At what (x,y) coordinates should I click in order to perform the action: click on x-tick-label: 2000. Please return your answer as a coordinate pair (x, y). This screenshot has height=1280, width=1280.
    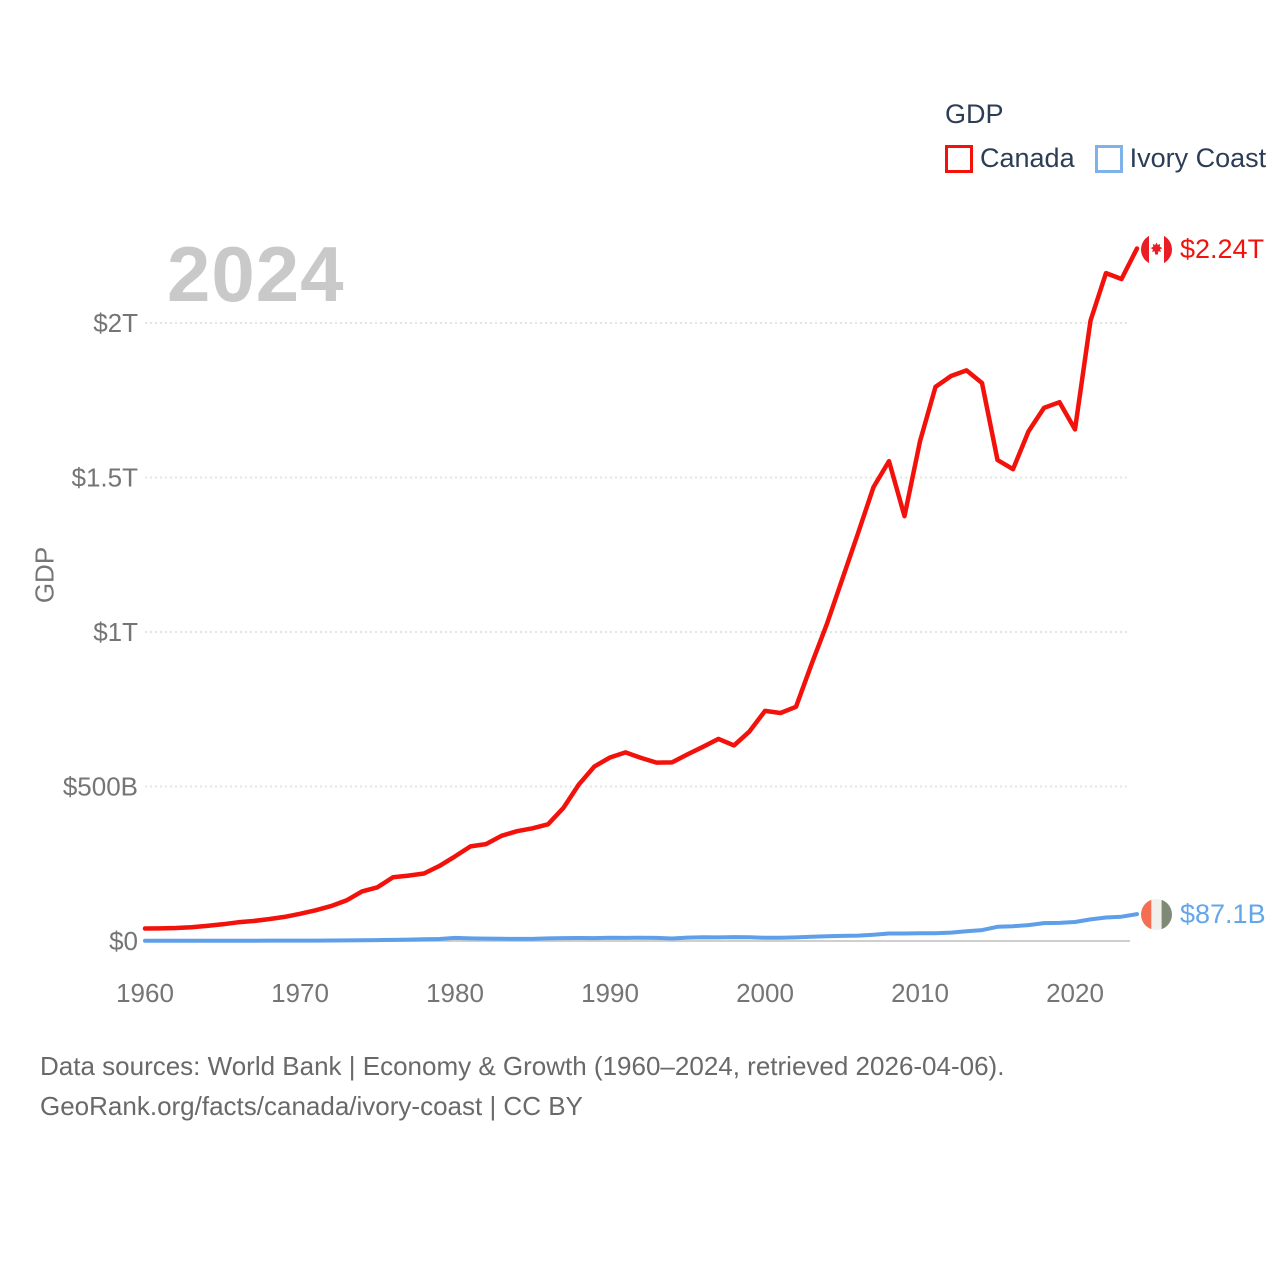
    Looking at the image, I should click on (765, 993).